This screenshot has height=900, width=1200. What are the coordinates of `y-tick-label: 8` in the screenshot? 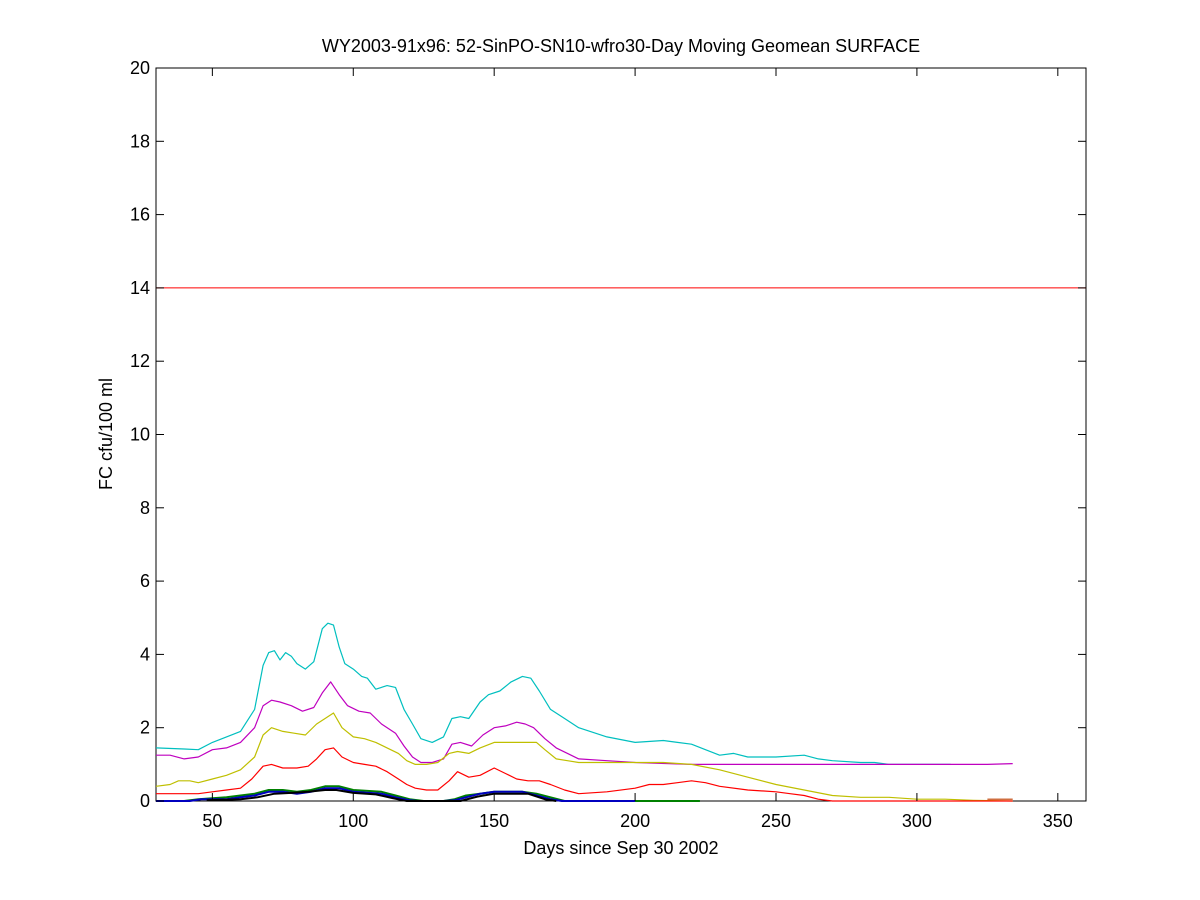 It's located at (145, 508).